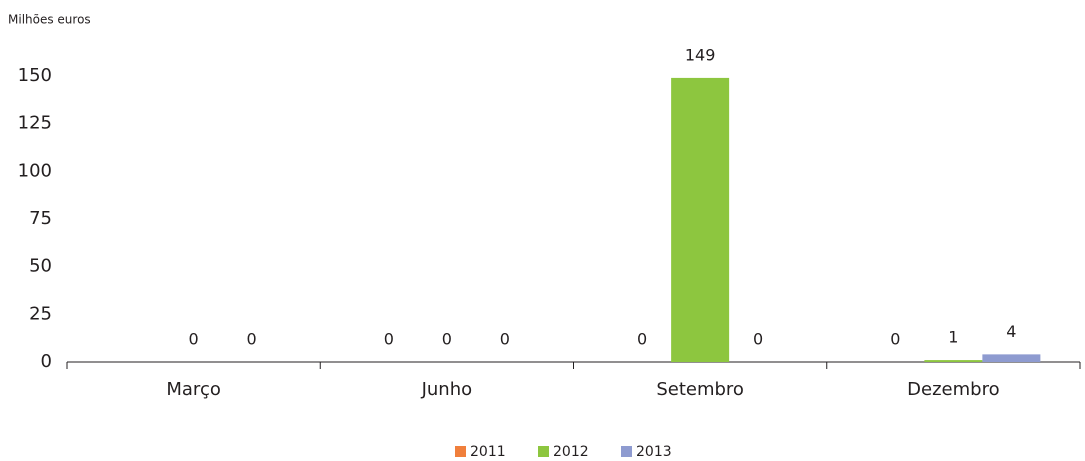 This screenshot has width=1085, height=461. What do you see at coordinates (953, 337) in the screenshot?
I see `data-label: 1` at bounding box center [953, 337].